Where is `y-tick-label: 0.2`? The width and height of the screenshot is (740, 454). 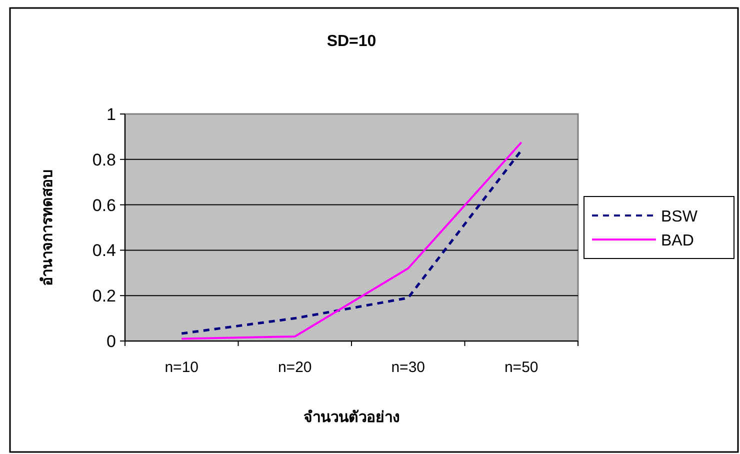 y-tick-label: 0.2 is located at coordinates (104, 296).